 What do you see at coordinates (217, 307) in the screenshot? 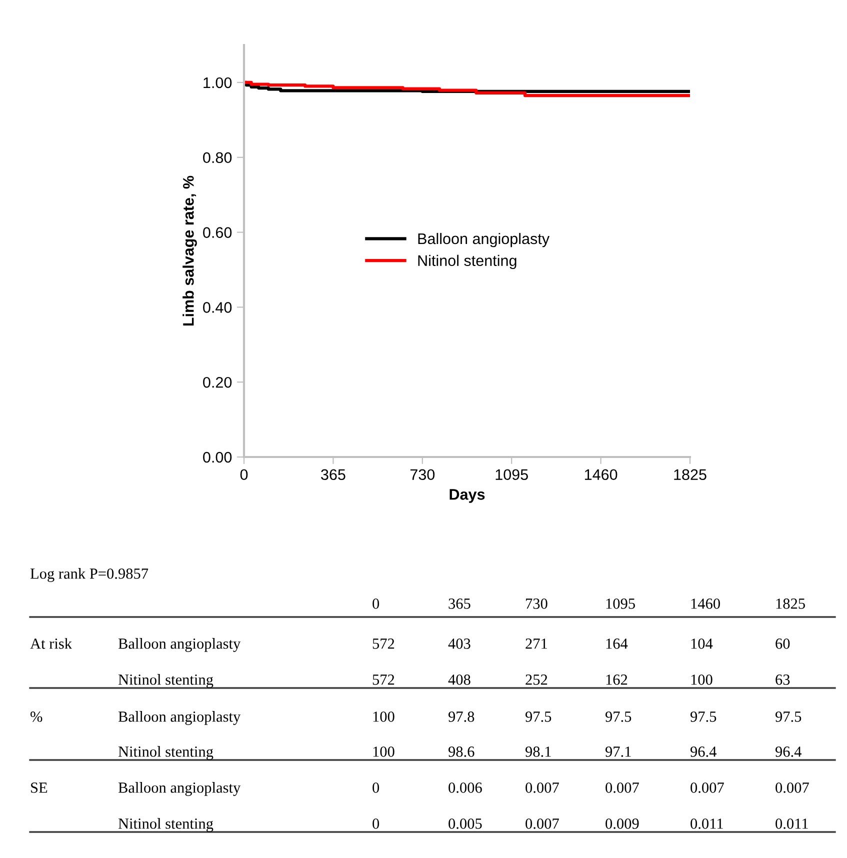
I see `y-tick-label: 0.40` at bounding box center [217, 307].